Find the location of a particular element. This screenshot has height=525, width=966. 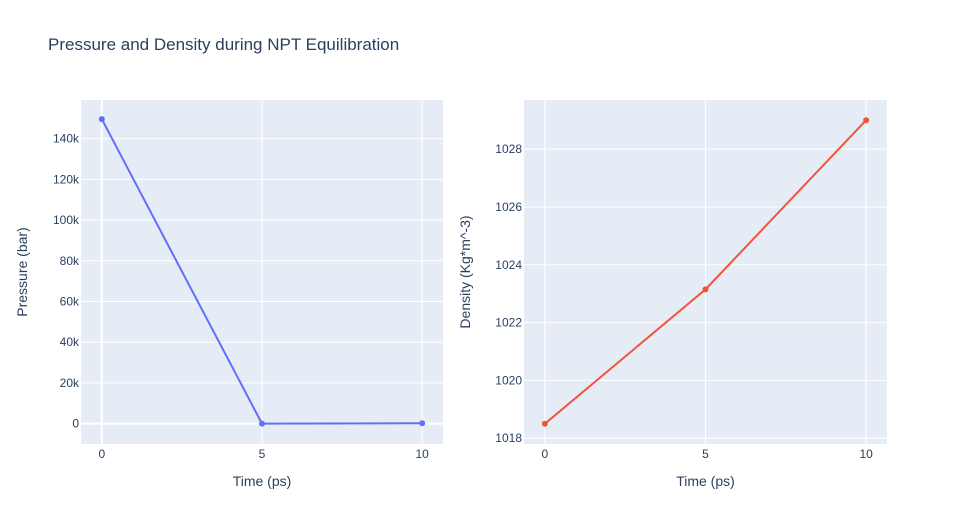

density-y-tick-label: 1024 is located at coordinates (508, 265).